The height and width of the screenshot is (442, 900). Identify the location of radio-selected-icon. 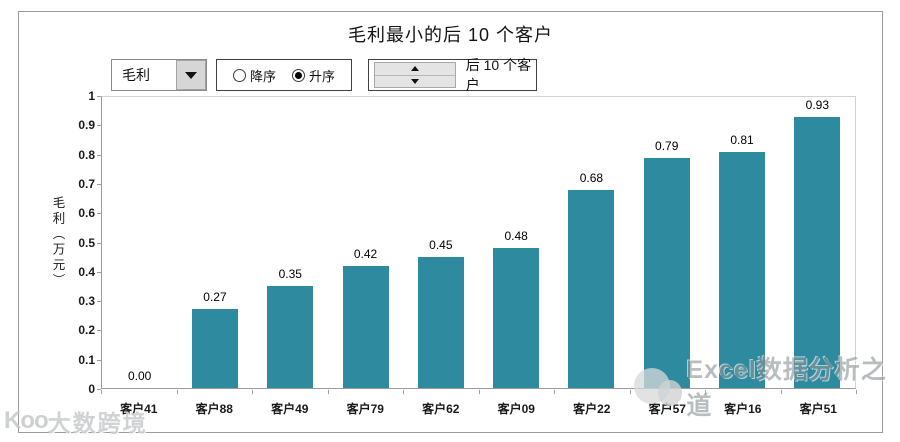
(298, 75).